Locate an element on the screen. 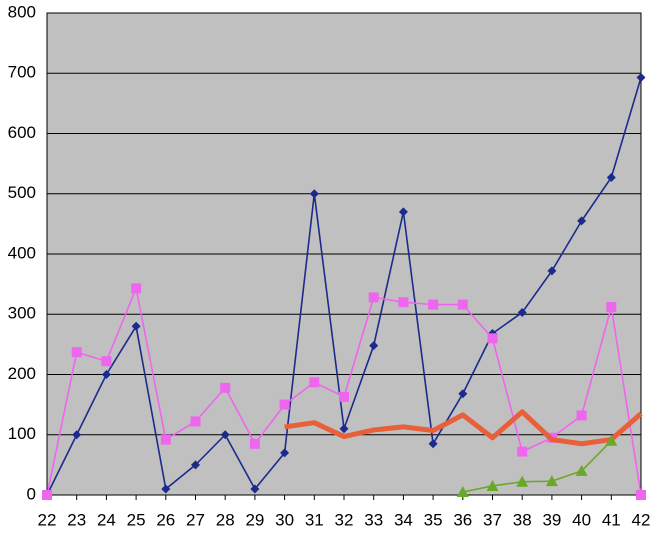 The height and width of the screenshot is (539, 662). x-tick-label: 24 is located at coordinates (106, 519).